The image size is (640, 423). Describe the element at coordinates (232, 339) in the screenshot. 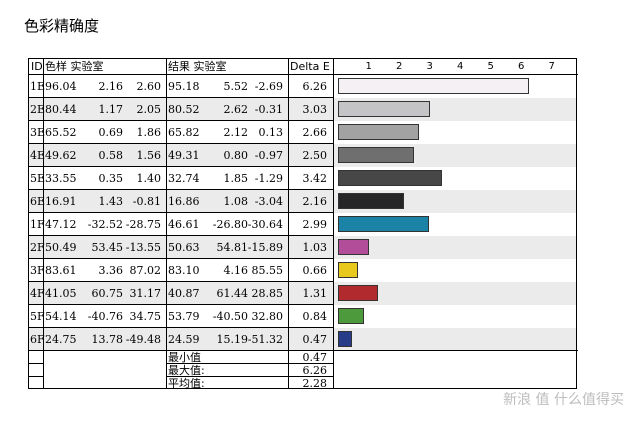

I see `result-value: 15.19` at that location.